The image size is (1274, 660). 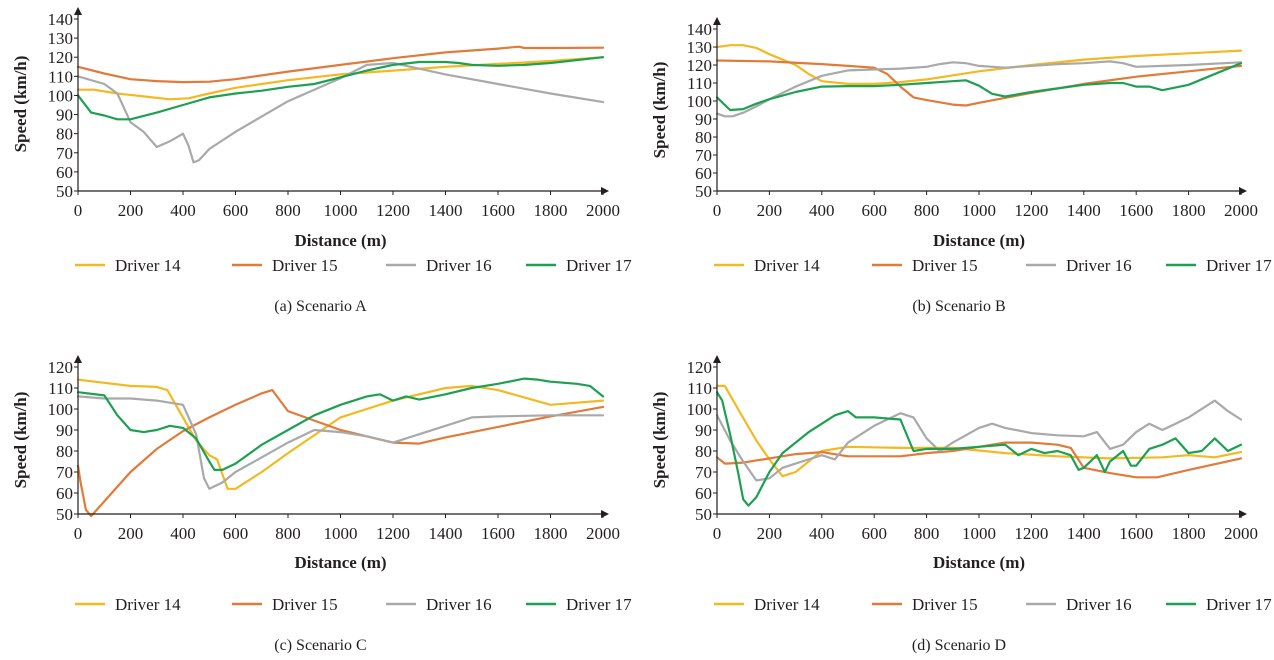 What do you see at coordinates (700, 29) in the screenshot?
I see `y-tick-label: 140` at bounding box center [700, 29].